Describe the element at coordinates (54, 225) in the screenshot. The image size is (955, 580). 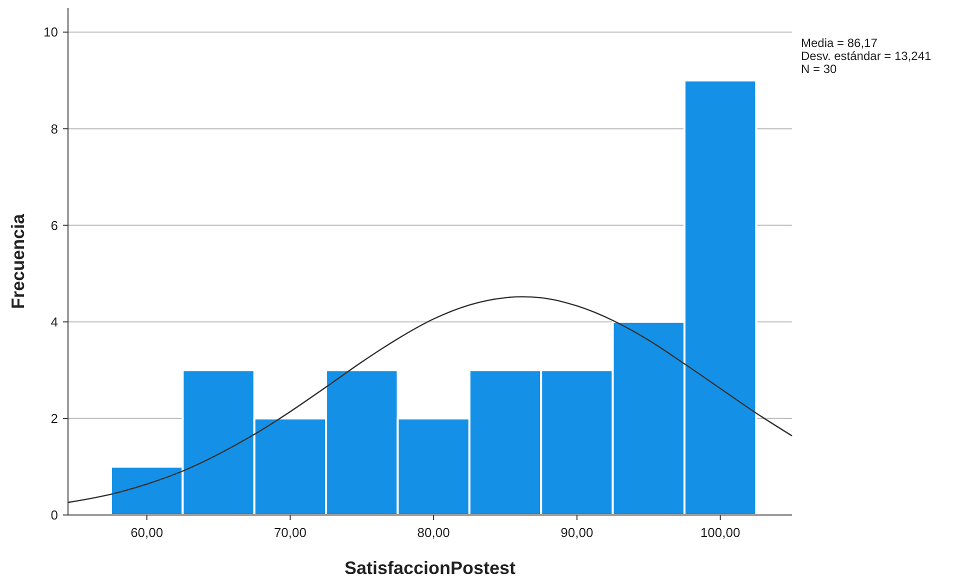
I see `y-tick-label: 6` at that location.